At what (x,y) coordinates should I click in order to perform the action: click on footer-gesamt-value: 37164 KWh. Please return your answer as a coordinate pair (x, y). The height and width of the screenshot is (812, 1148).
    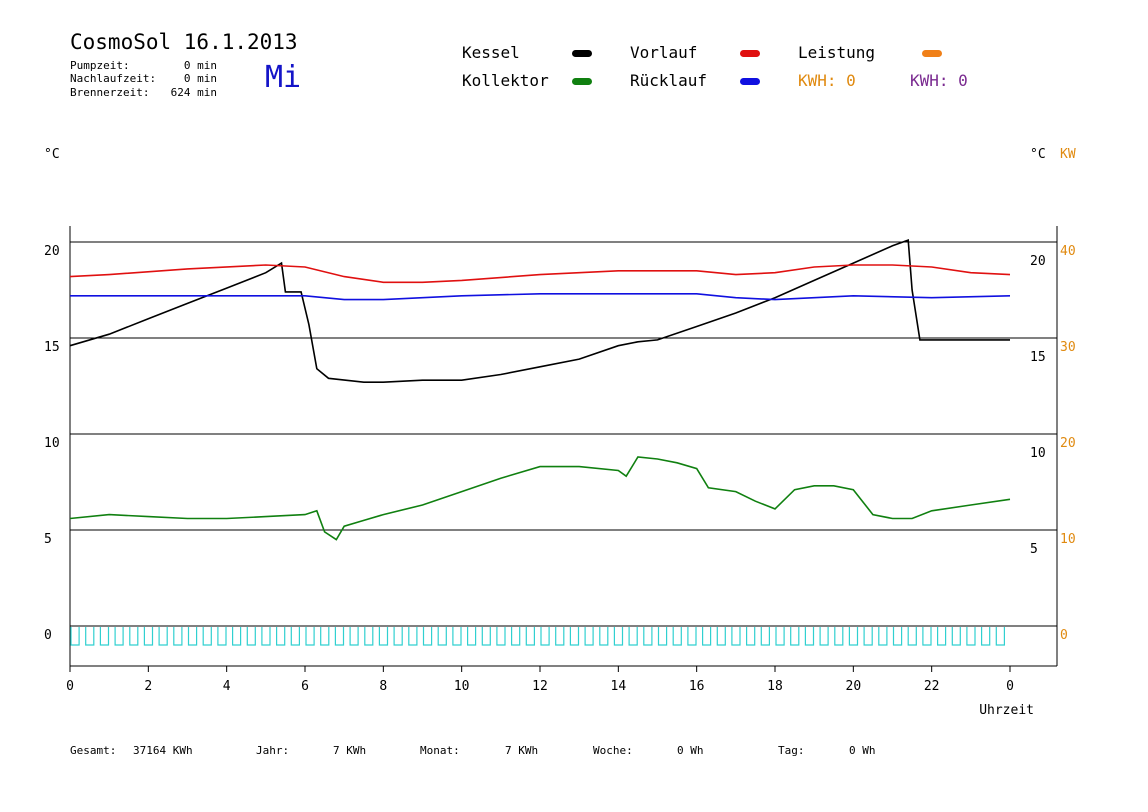
    Looking at the image, I should click on (163, 750).